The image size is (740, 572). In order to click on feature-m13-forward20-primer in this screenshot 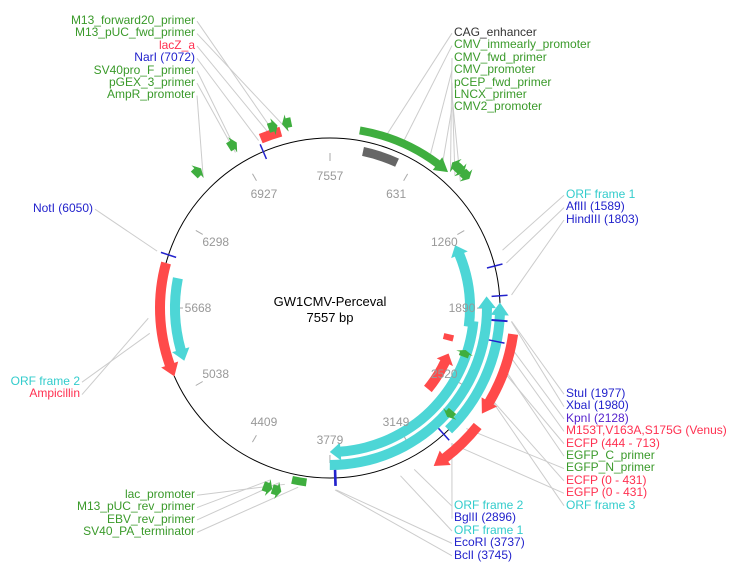, I will do `click(272, 127)`.